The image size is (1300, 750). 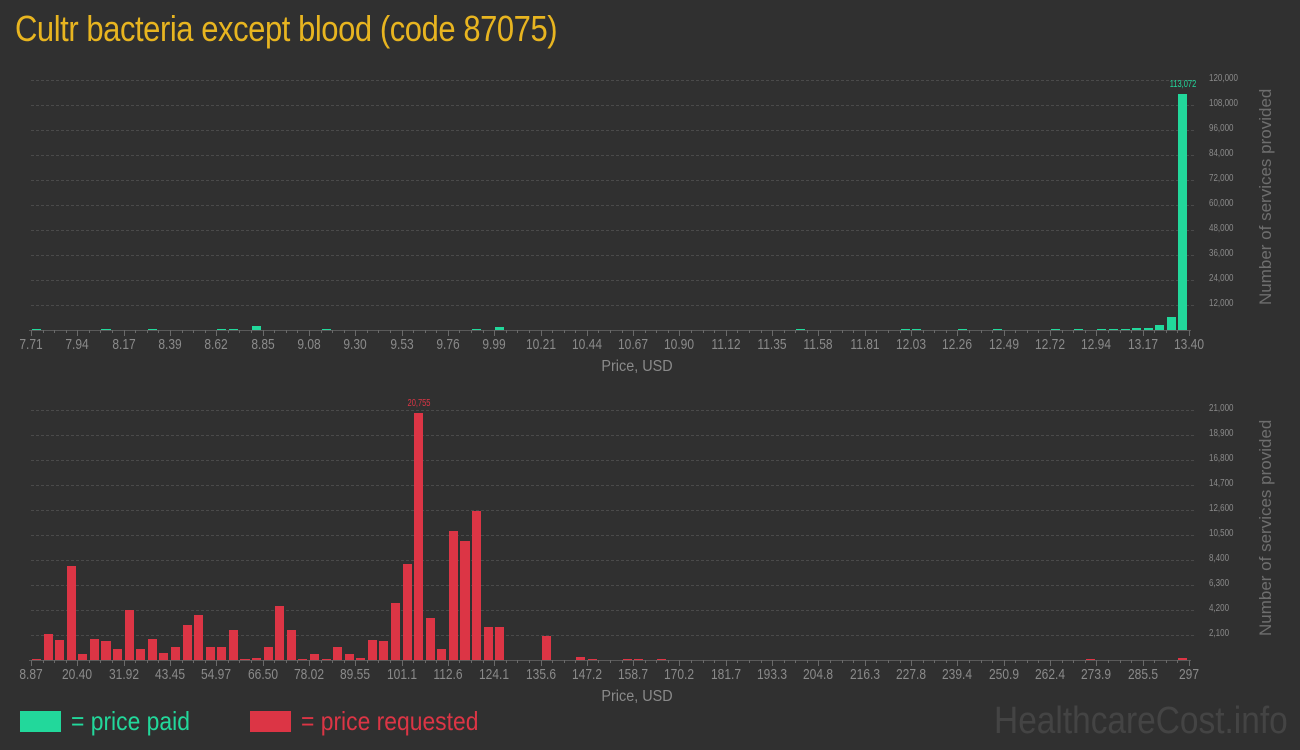 What do you see at coordinates (1221, 458) in the screenshot?
I see `y-tick-label: 16,800` at bounding box center [1221, 458].